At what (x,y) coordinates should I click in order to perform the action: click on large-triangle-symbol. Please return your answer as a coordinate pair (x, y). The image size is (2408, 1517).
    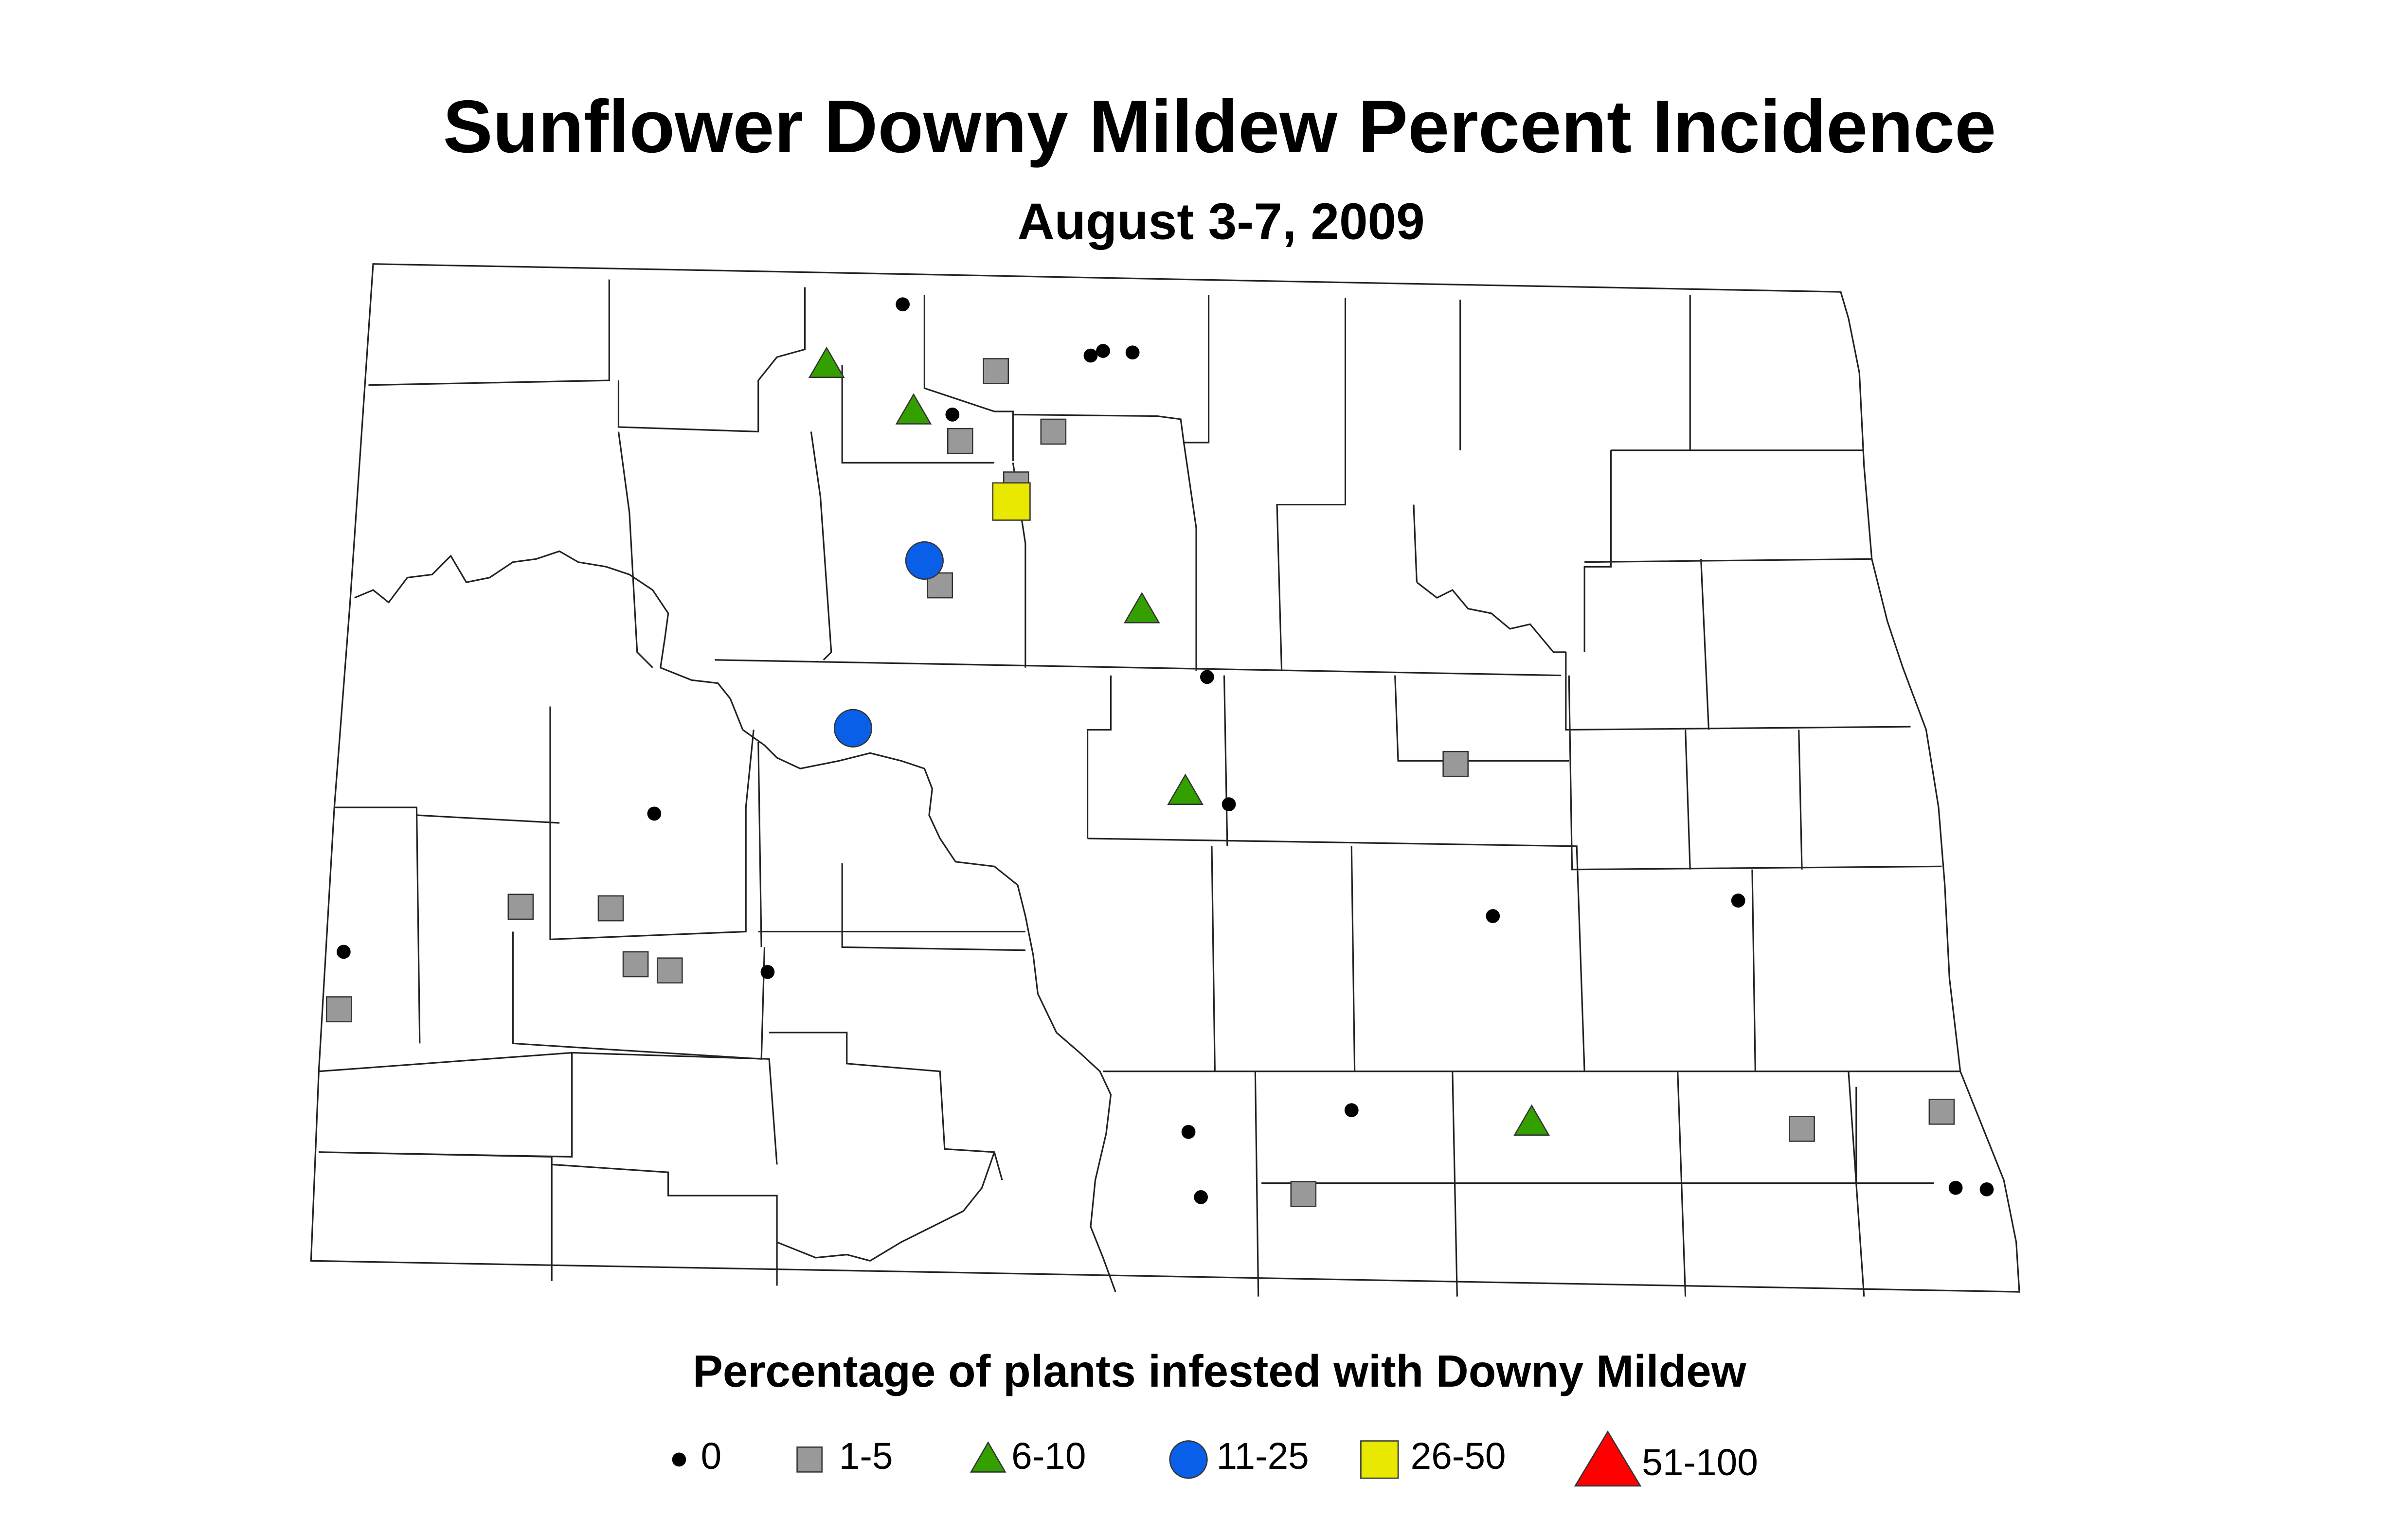
    Looking at the image, I should click on (1608, 1458).